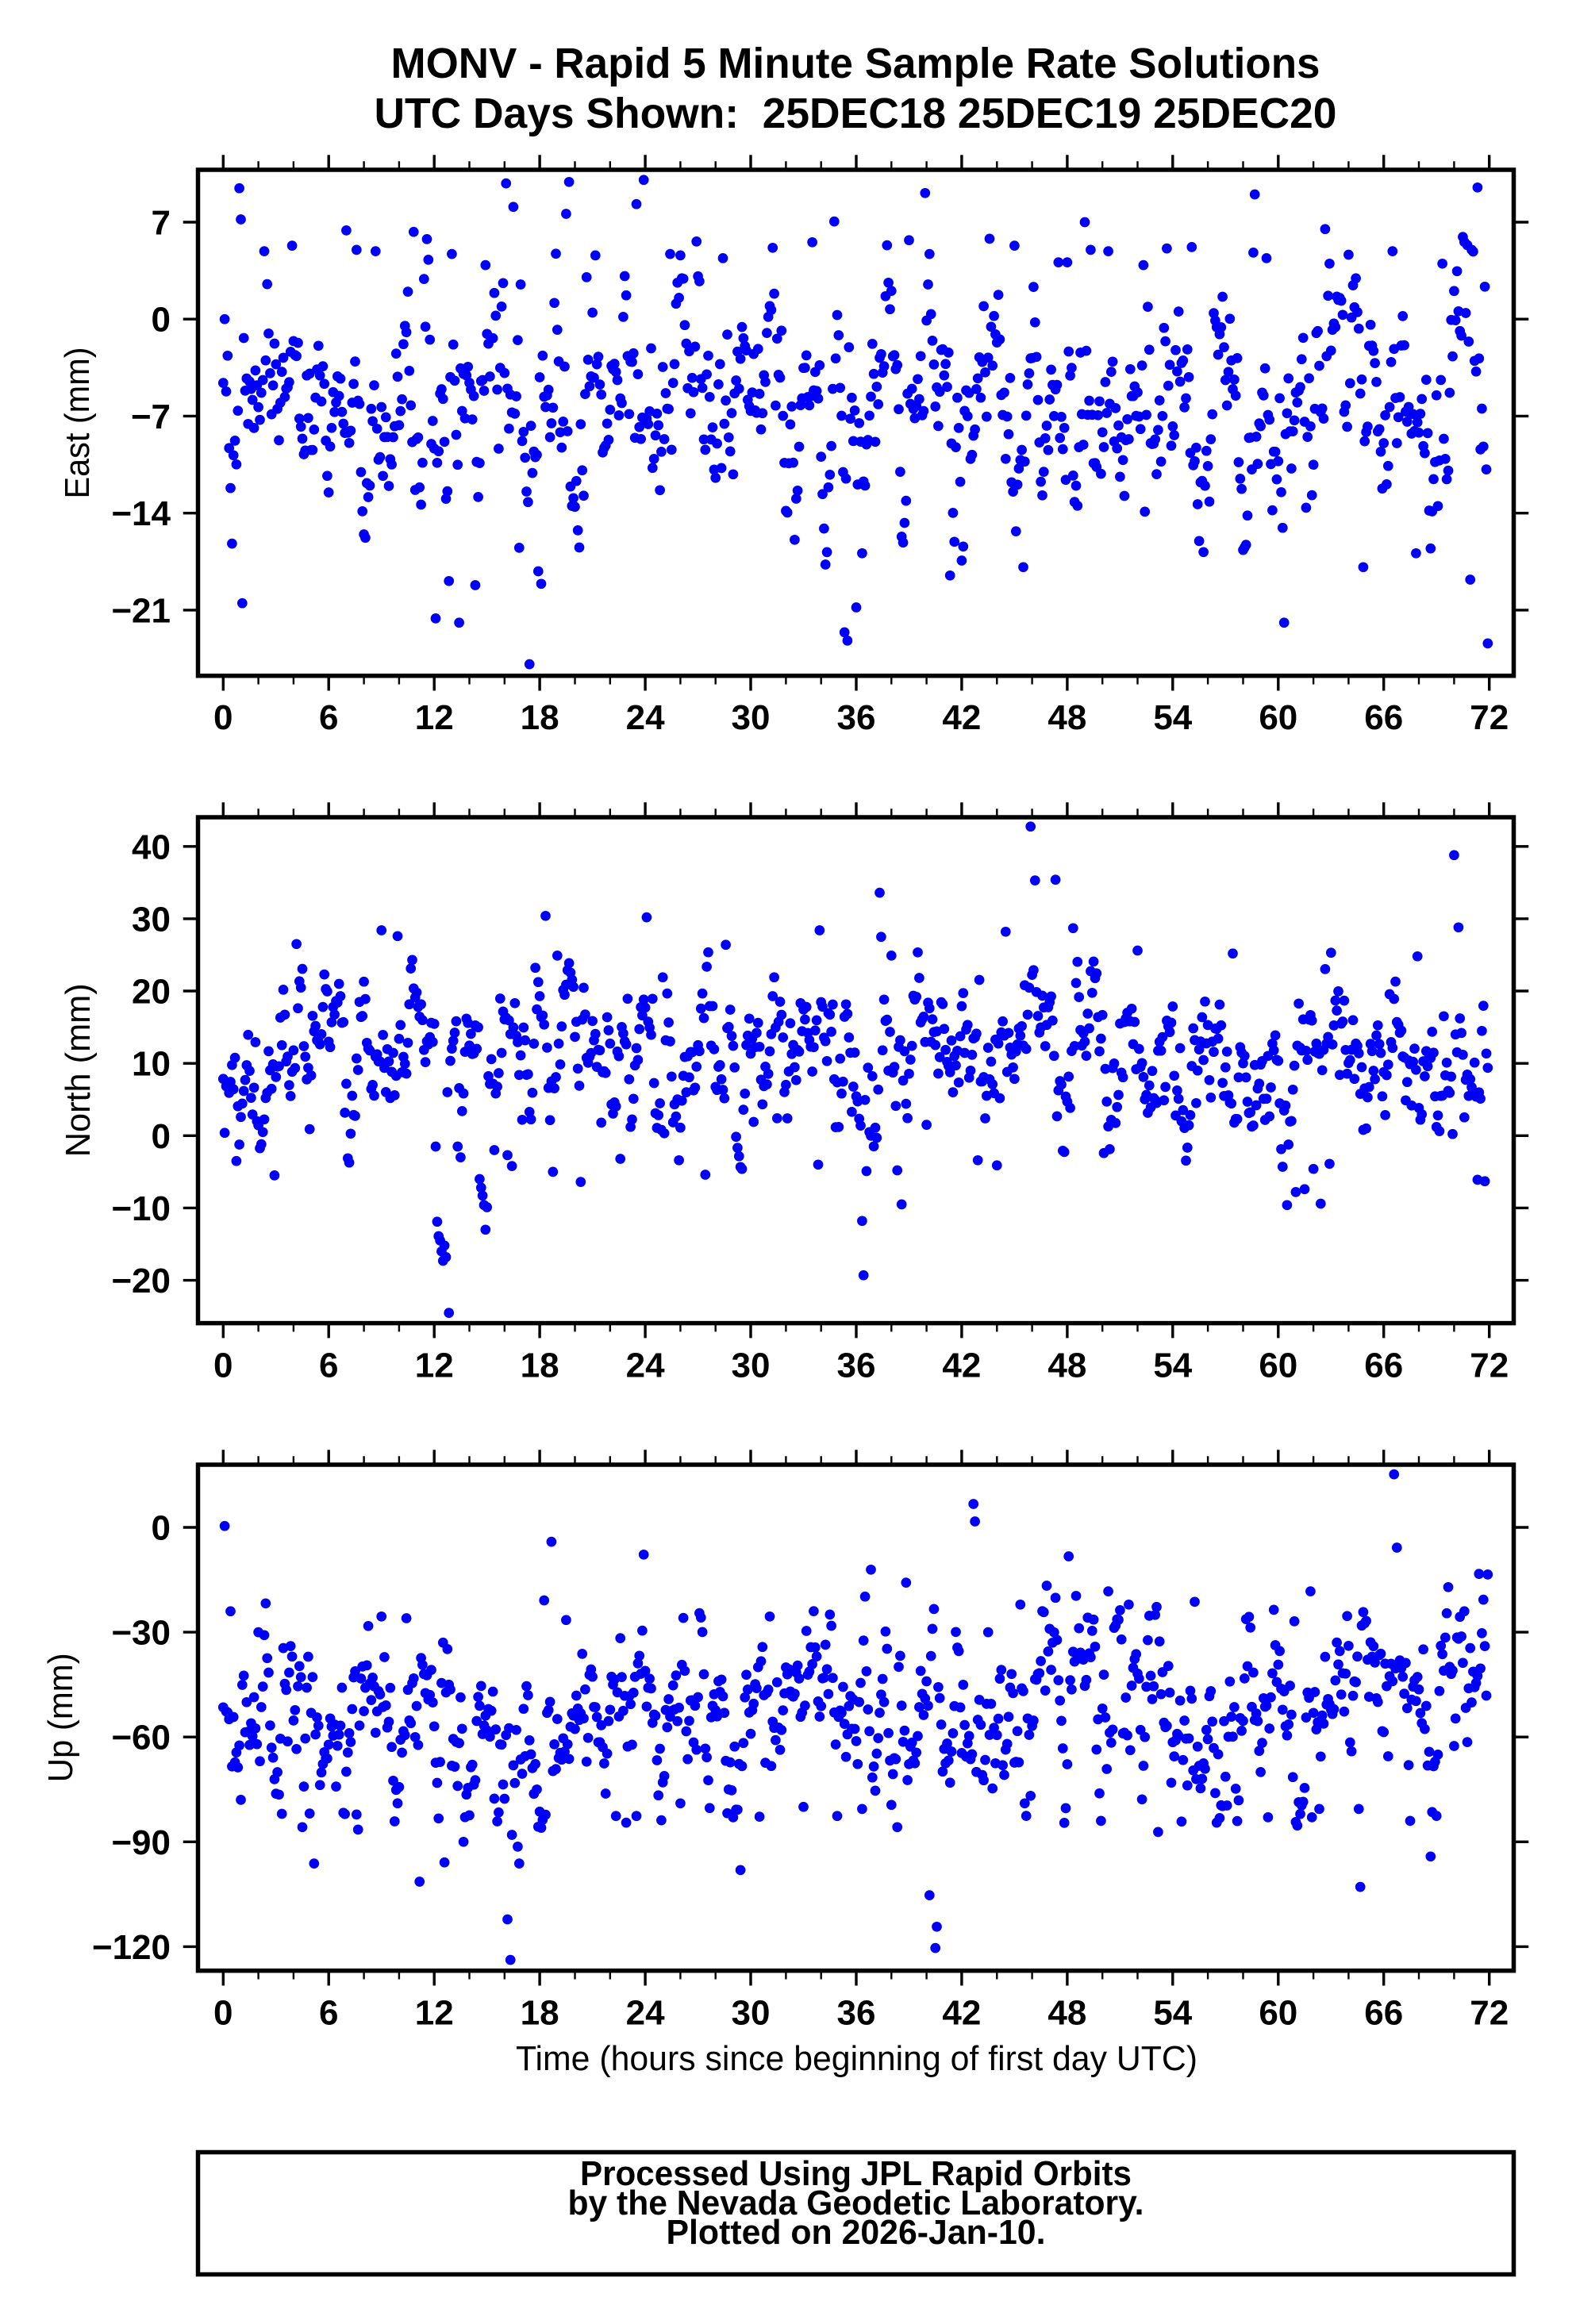 The height and width of the screenshot is (2324, 1576). Describe the element at coordinates (141, 1842) in the screenshot. I see `svg-text: −90` at that location.